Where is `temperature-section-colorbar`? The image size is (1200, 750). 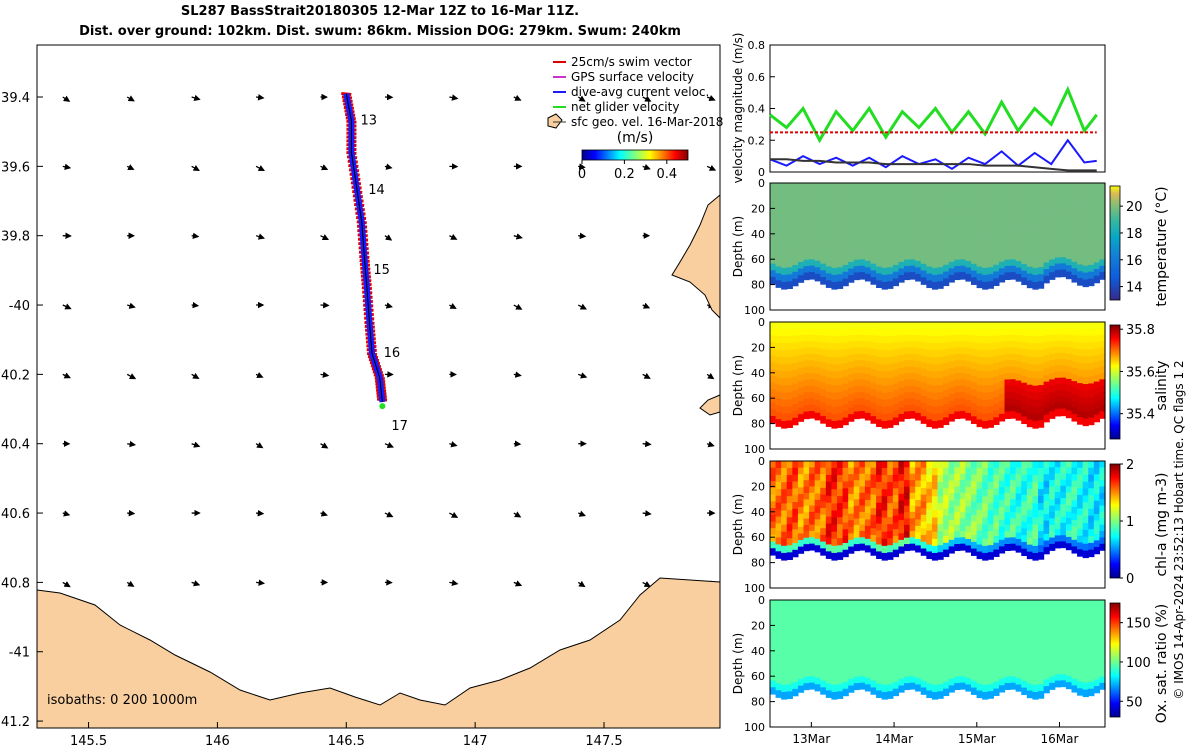
temperature-section-colorbar is located at coordinates (1115, 243).